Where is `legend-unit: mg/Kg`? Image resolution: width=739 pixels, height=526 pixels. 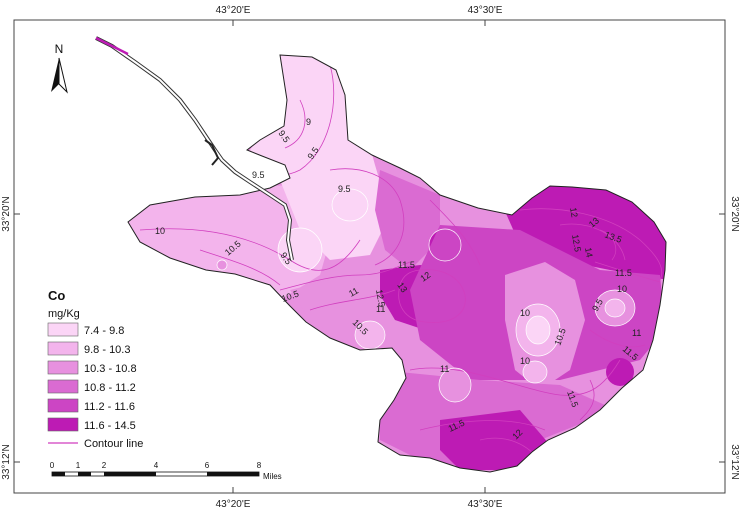 legend-unit: mg/Kg is located at coordinates (64, 314).